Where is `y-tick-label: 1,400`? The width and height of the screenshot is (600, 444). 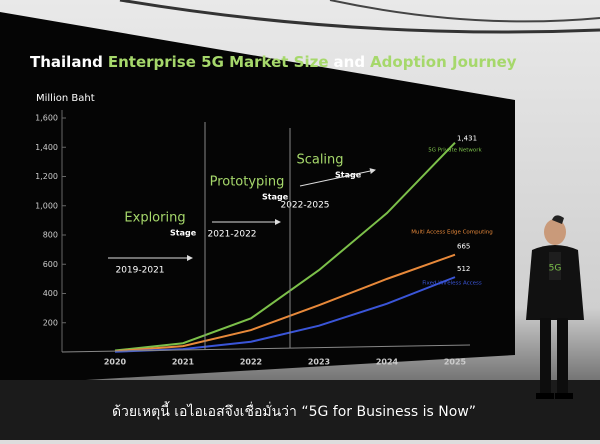 y-tick-label: 1,400 is located at coordinates (46, 147).